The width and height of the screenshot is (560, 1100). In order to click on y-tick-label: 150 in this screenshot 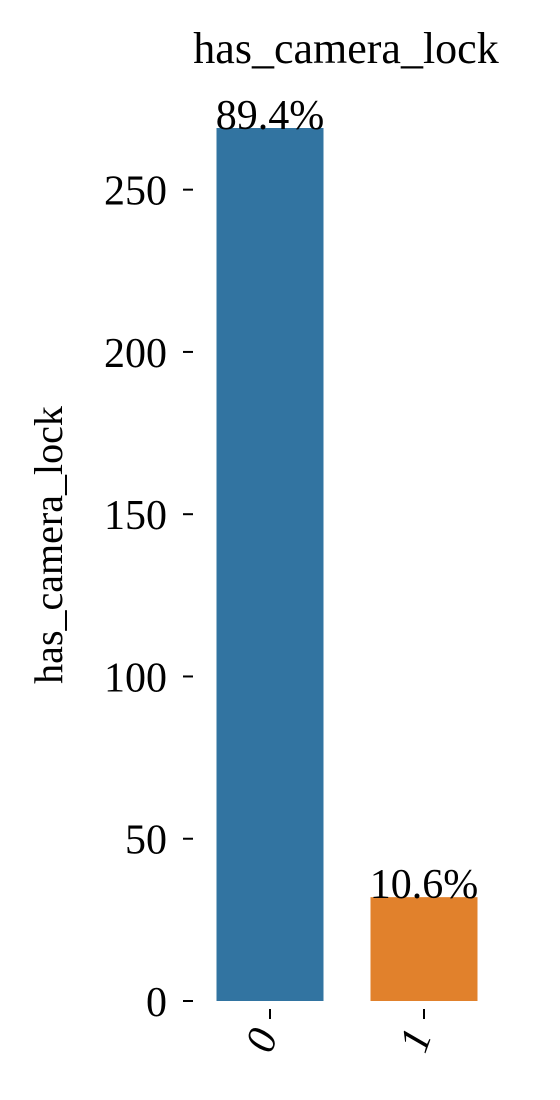, I will do `click(135, 516)`.